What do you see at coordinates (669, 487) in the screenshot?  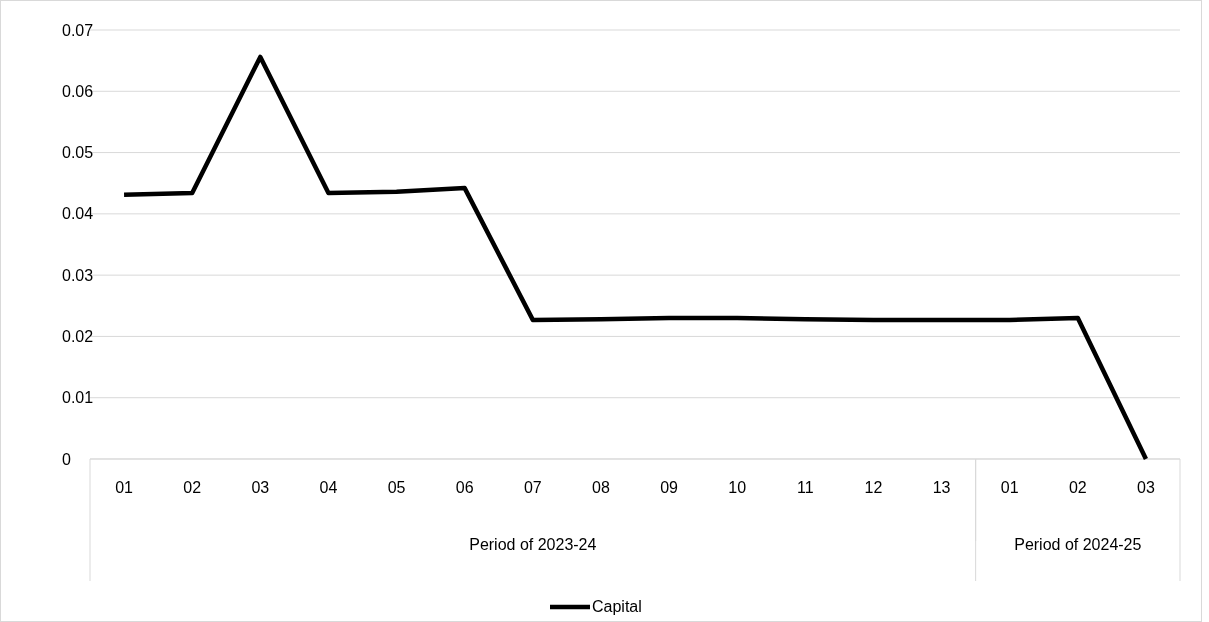 I see `x-tick-label: 09` at bounding box center [669, 487].